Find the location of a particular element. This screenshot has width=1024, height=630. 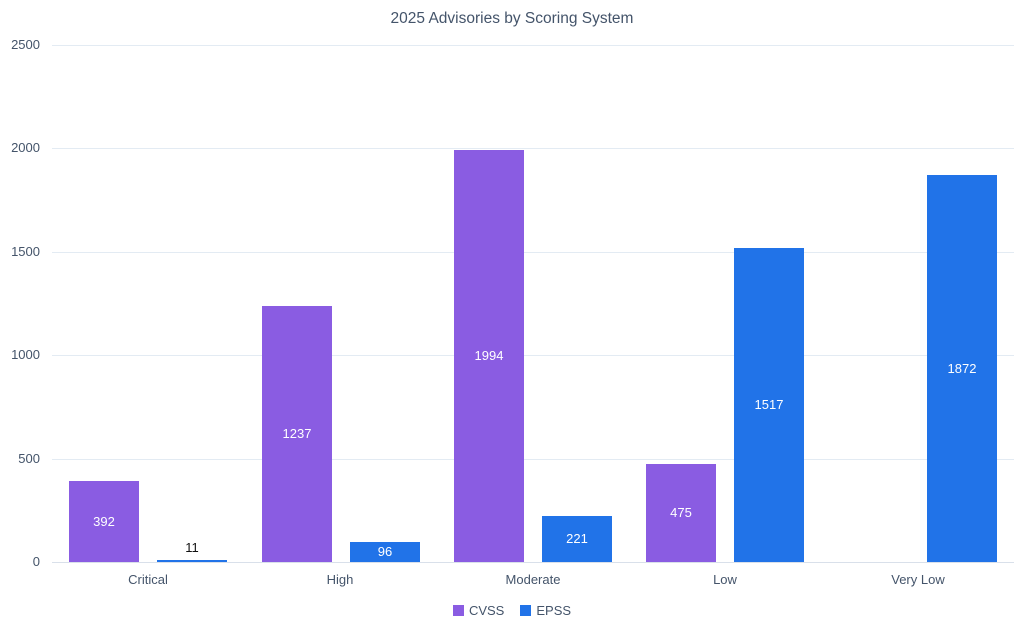

bar-cvss-high is located at coordinates (297, 434).